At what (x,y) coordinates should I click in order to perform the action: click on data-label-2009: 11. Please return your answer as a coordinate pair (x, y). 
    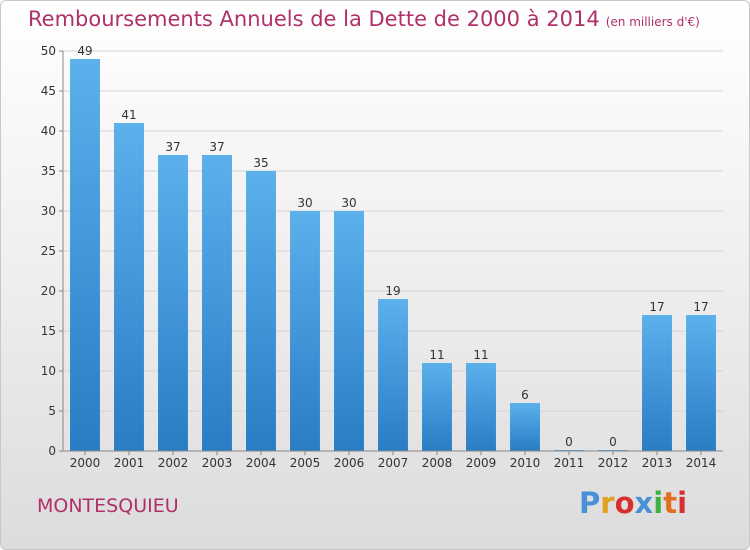
    Looking at the image, I should click on (480, 355).